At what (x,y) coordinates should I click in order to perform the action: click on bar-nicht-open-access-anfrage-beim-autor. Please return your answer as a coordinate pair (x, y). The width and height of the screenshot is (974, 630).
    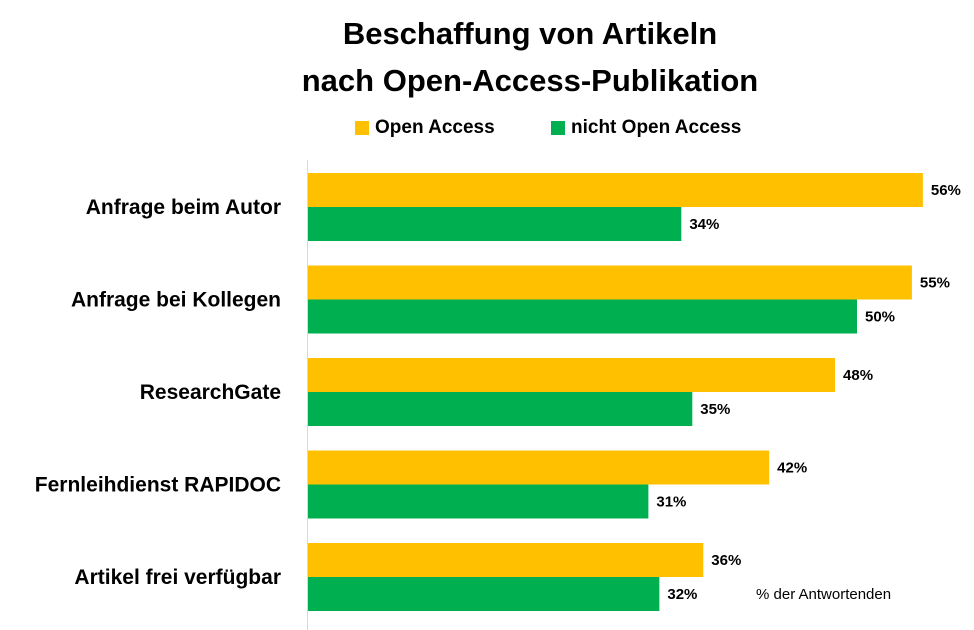
    Looking at the image, I should click on (495, 224).